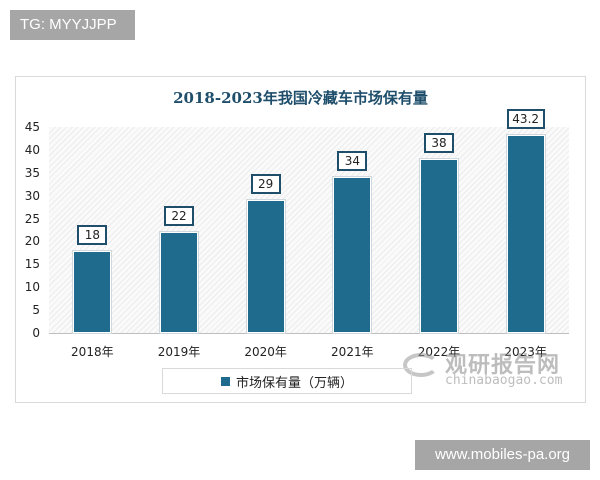  What do you see at coordinates (265, 184) in the screenshot?
I see `bar-value-label: 29` at bounding box center [265, 184].